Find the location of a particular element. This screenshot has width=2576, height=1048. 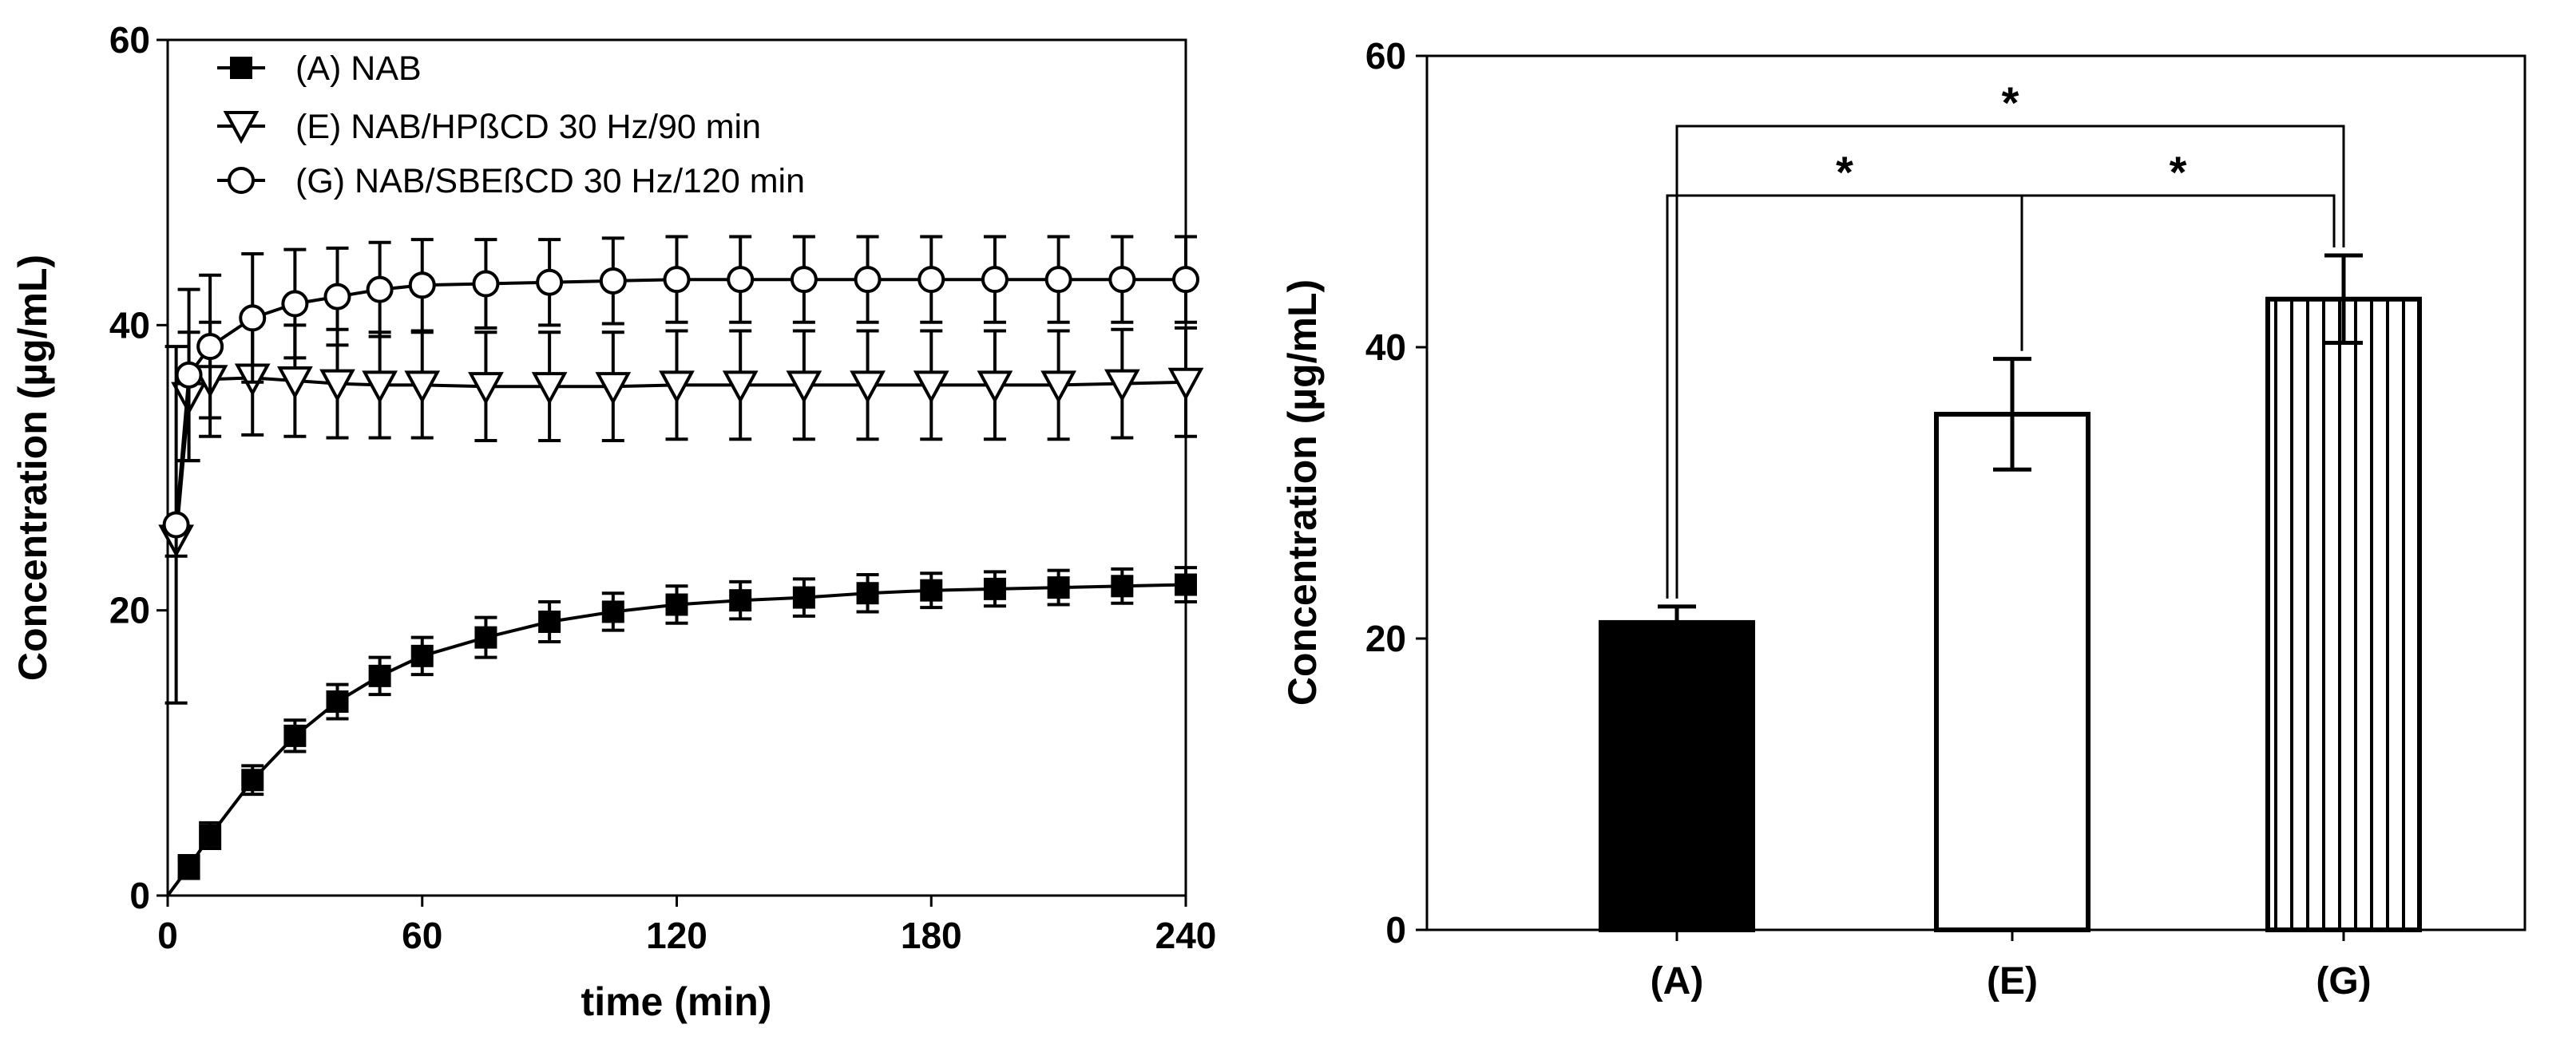

legend-item-a: (A) NAB is located at coordinates (319, 68).